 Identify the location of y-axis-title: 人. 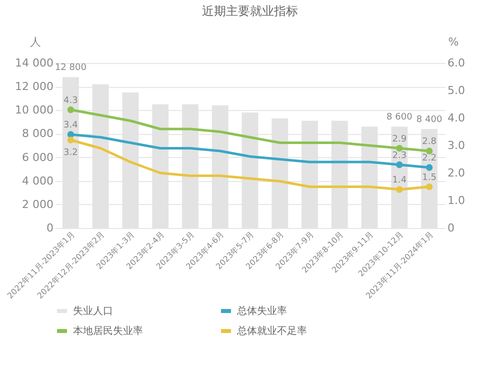
(35, 42).